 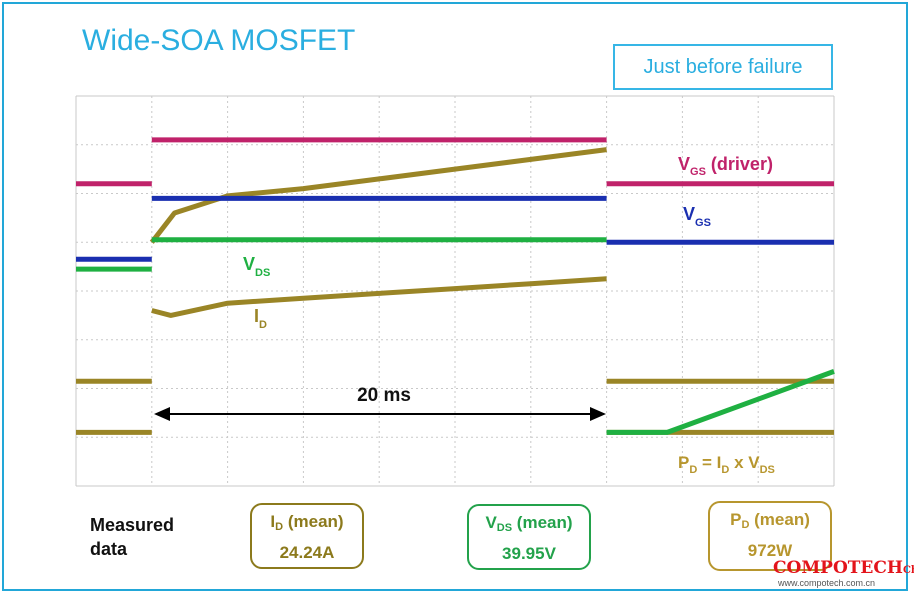 I want to click on measured-label-line1: Measured, so click(x=132, y=525).